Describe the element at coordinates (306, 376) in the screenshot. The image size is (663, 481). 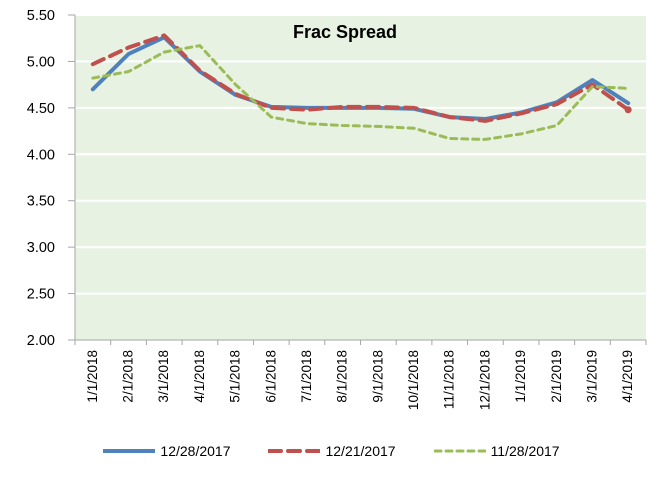
I see `x-axis-label: 7/1/2018` at that location.